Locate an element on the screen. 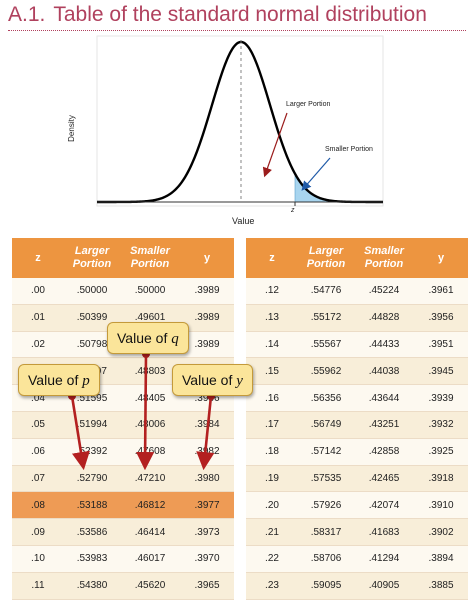  cell-smaller-portion: .48803 is located at coordinates (150, 371).